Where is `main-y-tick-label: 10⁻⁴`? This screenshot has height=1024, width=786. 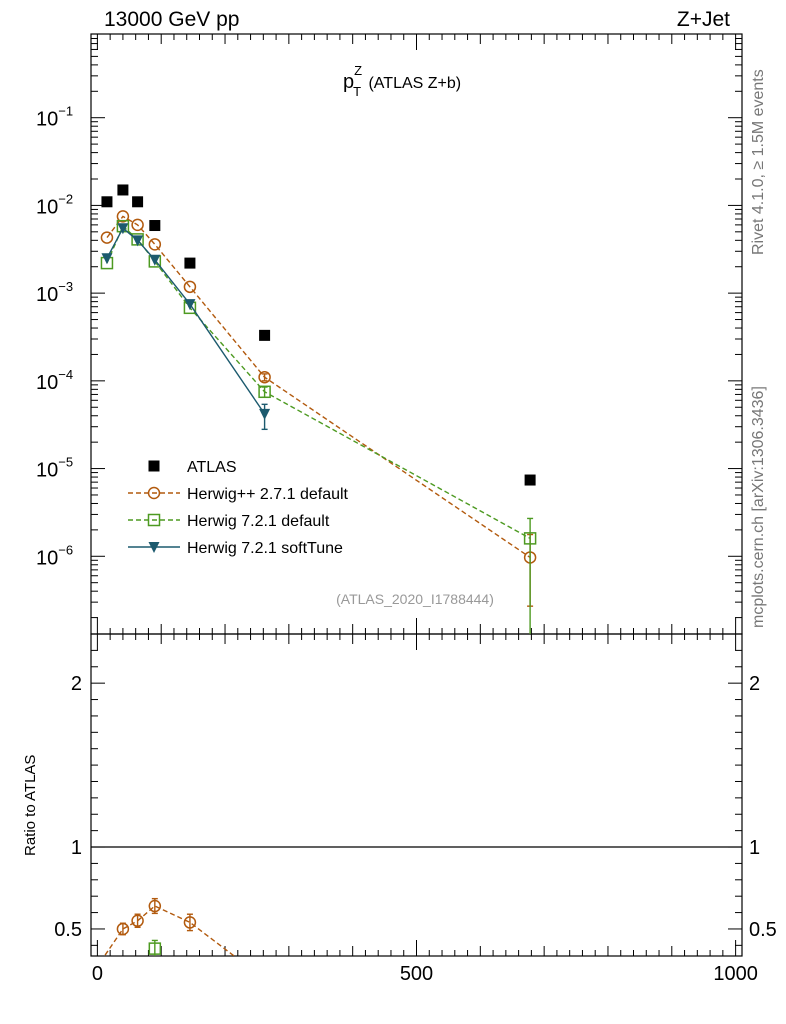
main-y-tick-label: 10⁻⁴ is located at coordinates (54, 380).